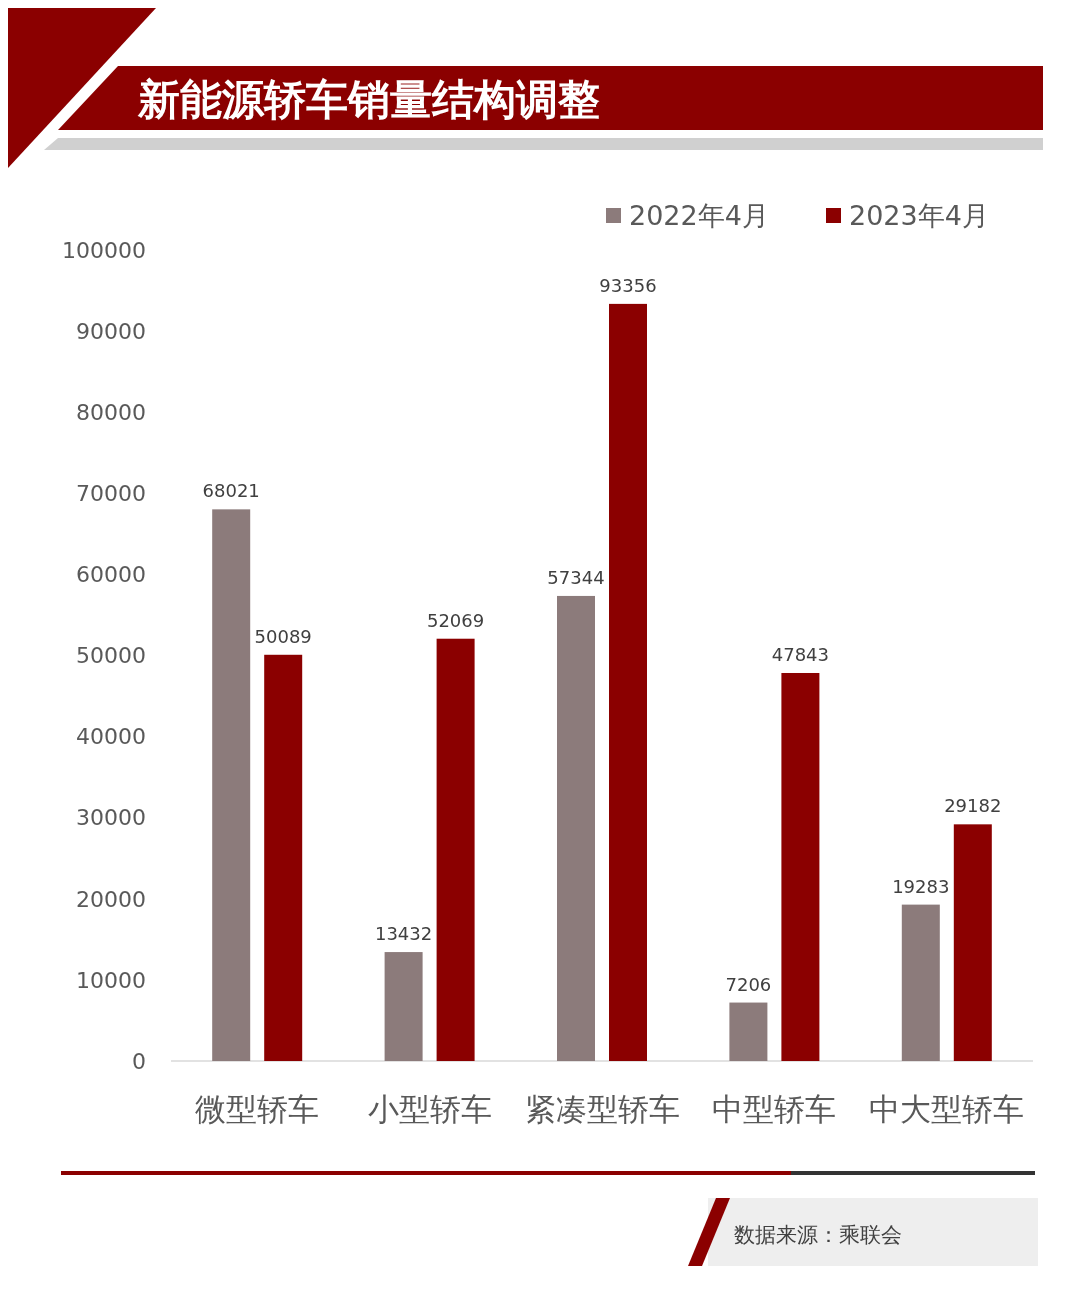 Image resolution: width=1080 pixels, height=1296 pixels. I want to click on chart-title: 新能源轿车销量结构调整, so click(368, 99).